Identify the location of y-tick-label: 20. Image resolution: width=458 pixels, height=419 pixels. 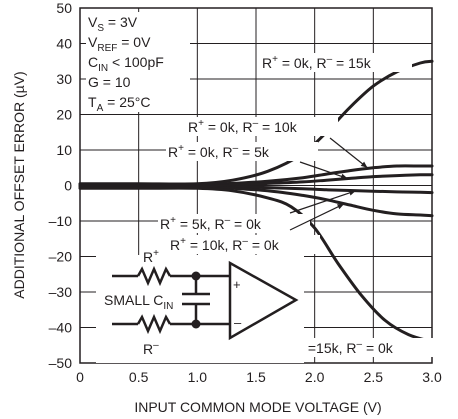
(64, 115).